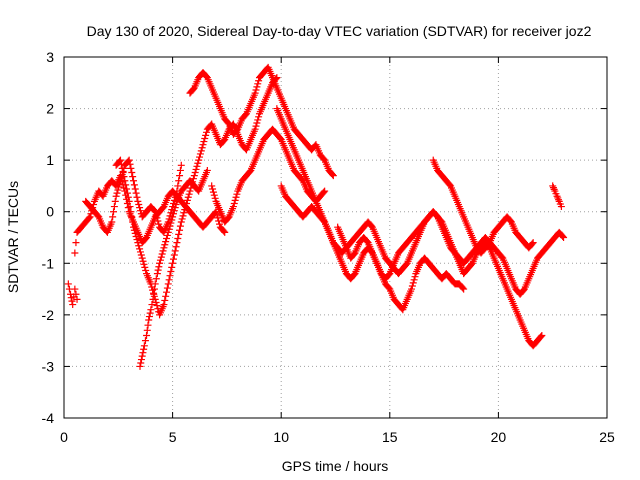 This screenshot has width=640, height=480. What do you see at coordinates (50, 212) in the screenshot?
I see `y-tick-label: 0` at bounding box center [50, 212].